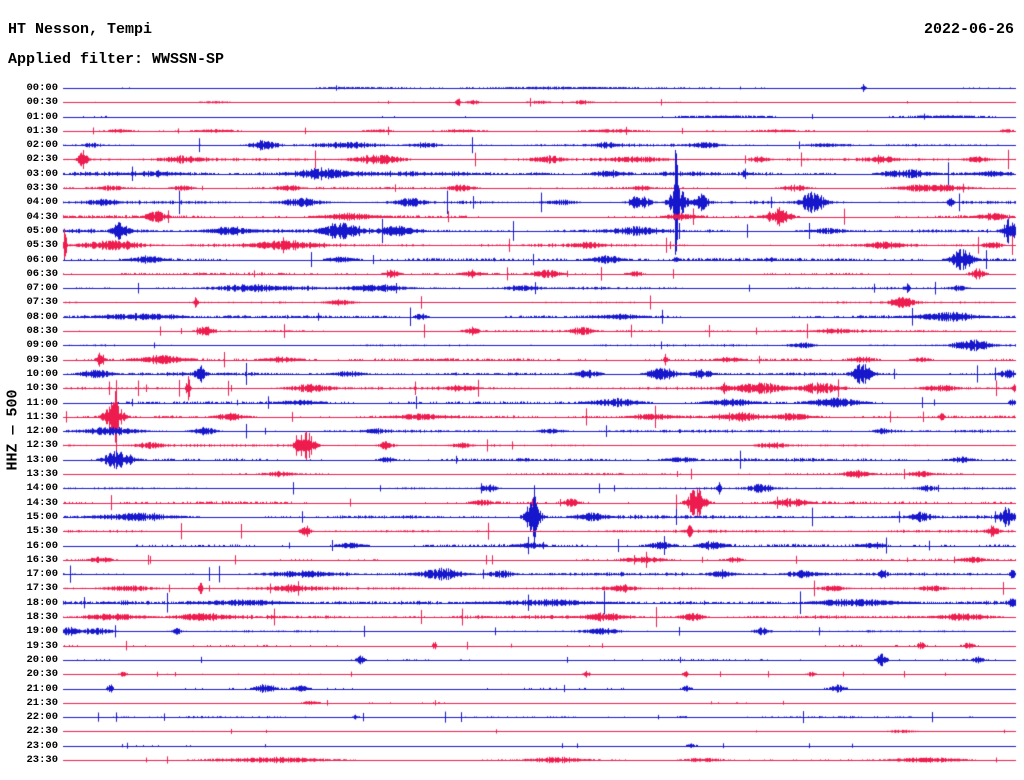 Image resolution: width=1024 pixels, height=780 pixels. Describe the element at coordinates (42, 574) in the screenshot. I see `time-label: 17:00` at that location.